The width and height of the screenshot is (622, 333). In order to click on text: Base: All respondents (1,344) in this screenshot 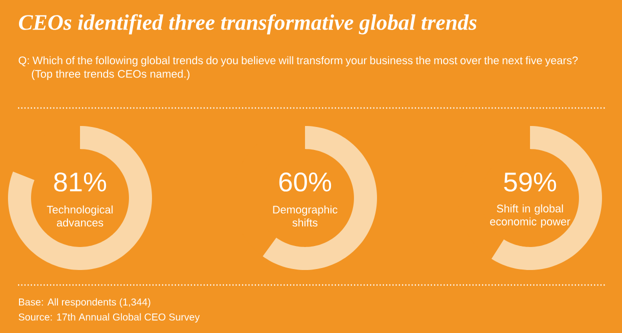, I will do `click(84, 303)`.